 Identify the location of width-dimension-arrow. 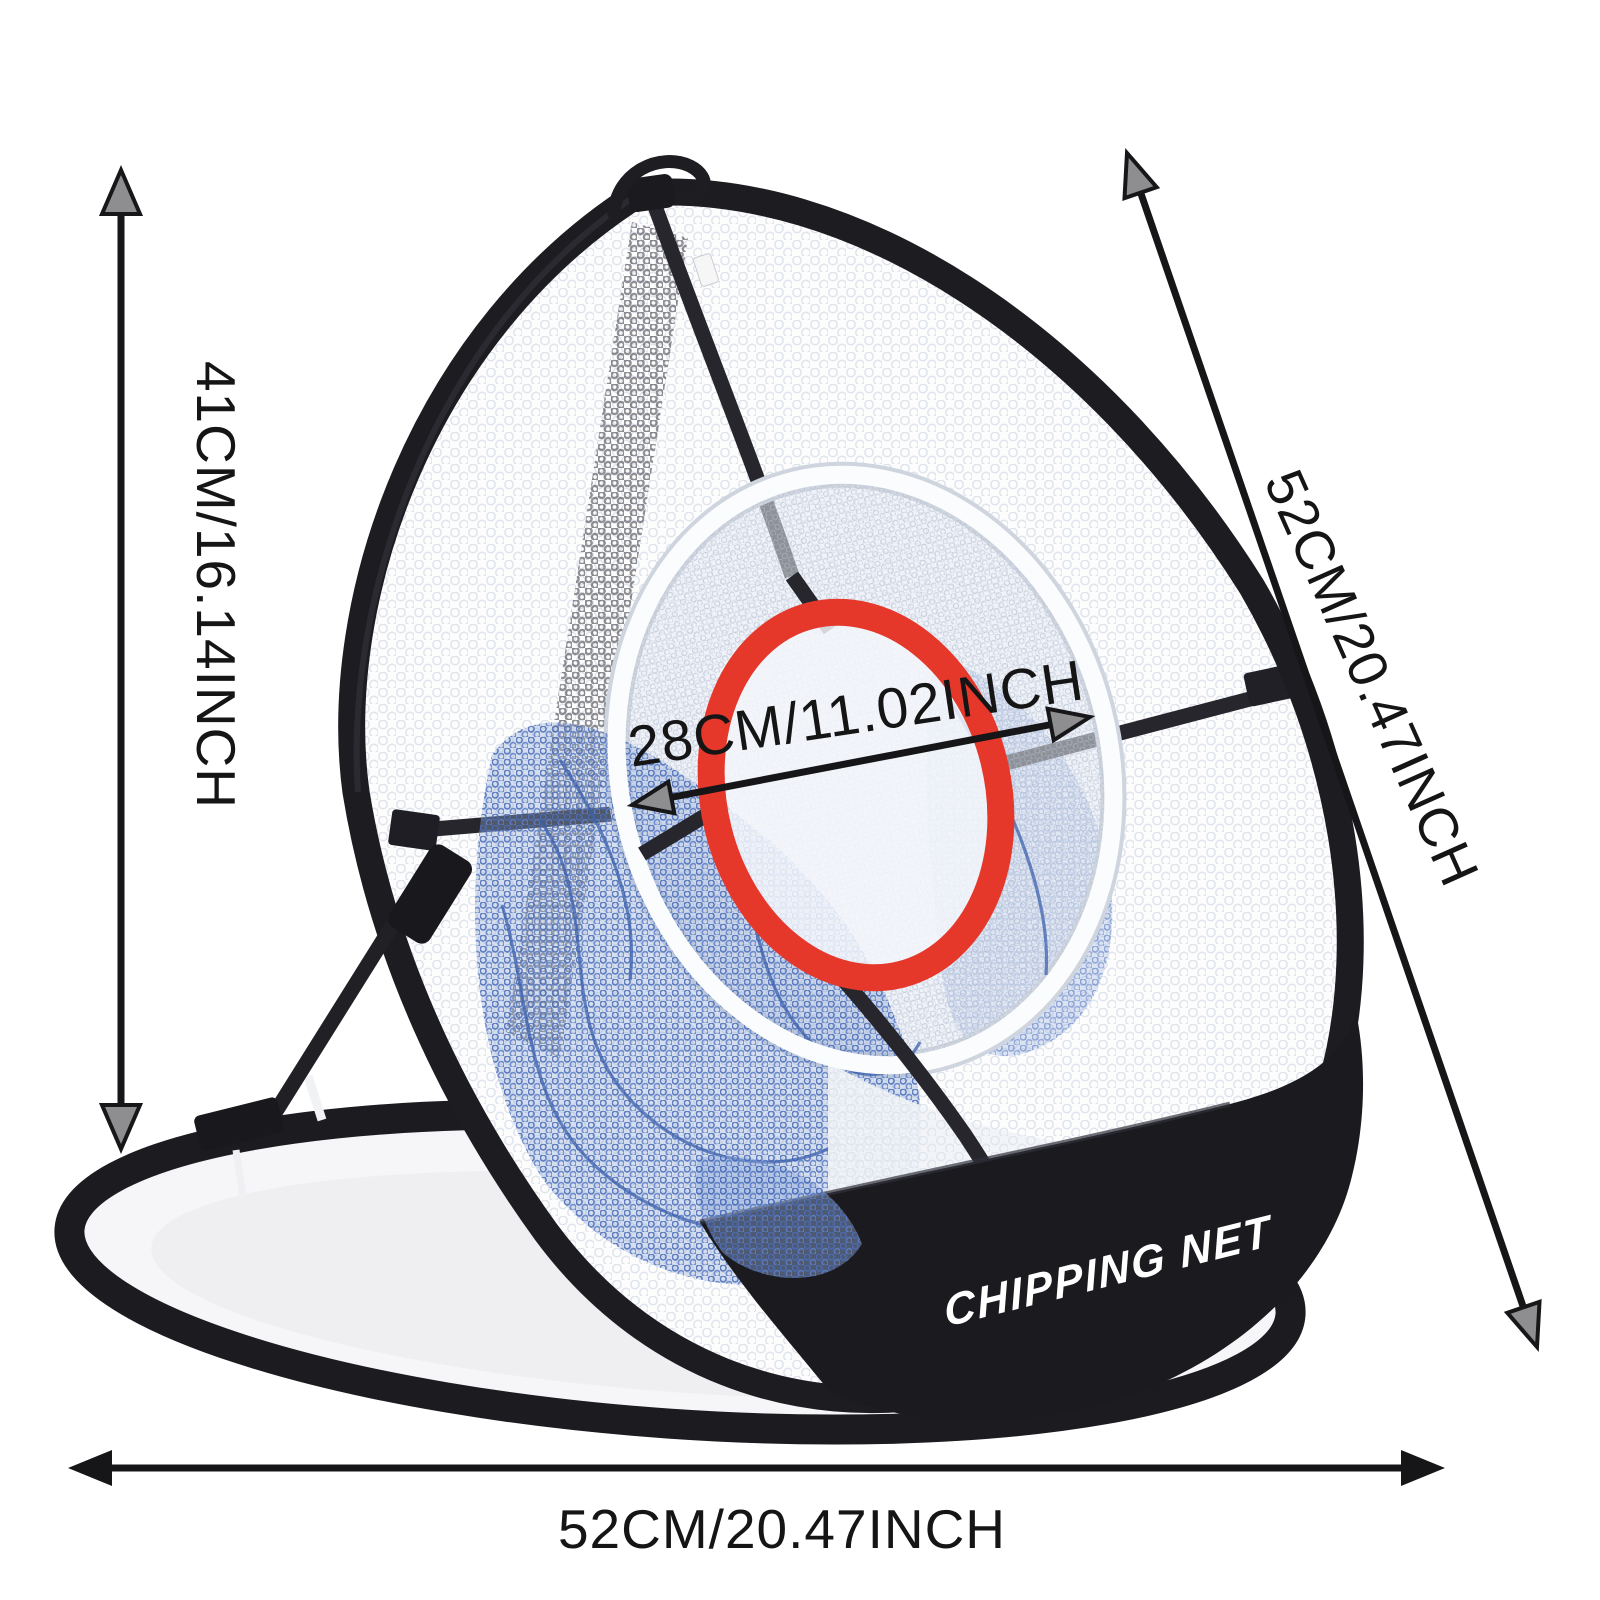
(756, 1468).